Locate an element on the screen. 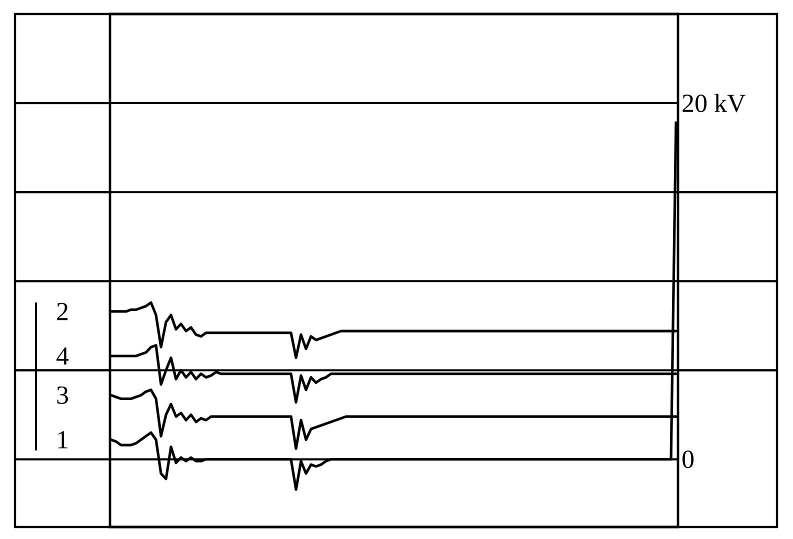 This screenshot has width=793, height=539. series-label: 4 is located at coordinates (62, 356).